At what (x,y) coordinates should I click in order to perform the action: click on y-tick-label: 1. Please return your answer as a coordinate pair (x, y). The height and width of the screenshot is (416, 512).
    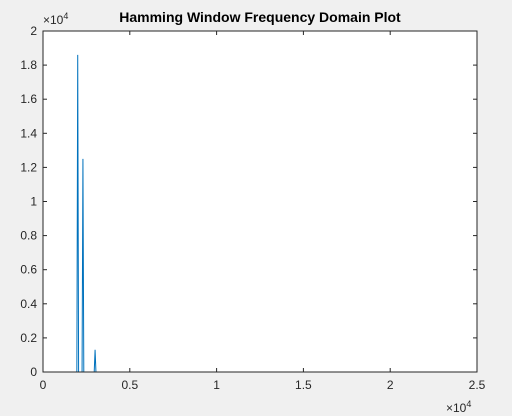
    Looking at the image, I should click on (33, 202).